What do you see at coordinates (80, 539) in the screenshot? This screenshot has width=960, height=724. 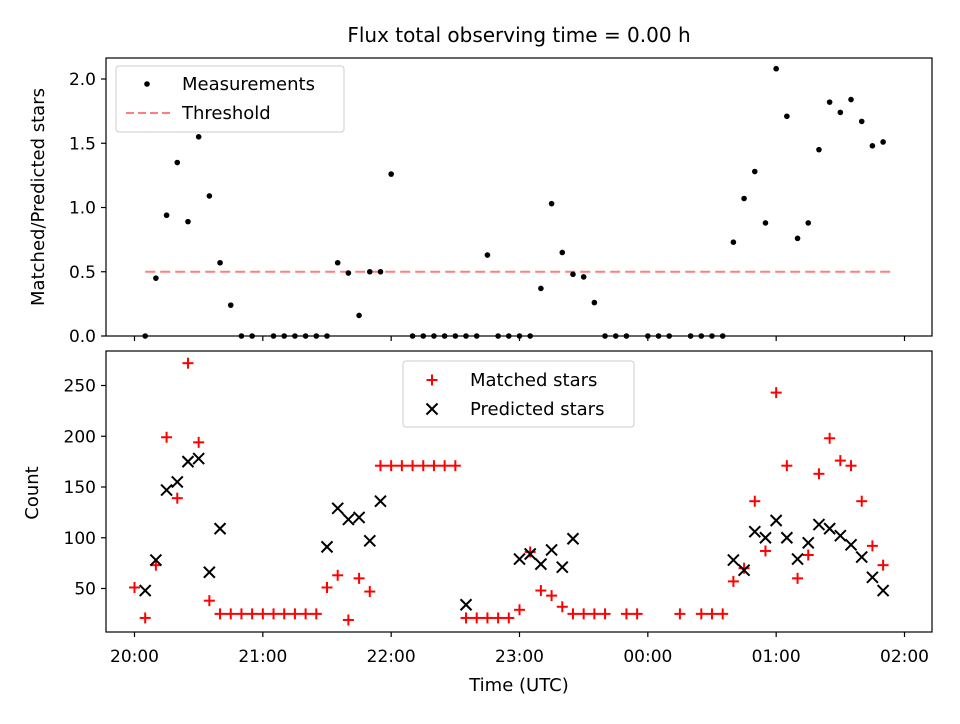 I see `bottom-y-tick-label: 100` at bounding box center [80, 539].